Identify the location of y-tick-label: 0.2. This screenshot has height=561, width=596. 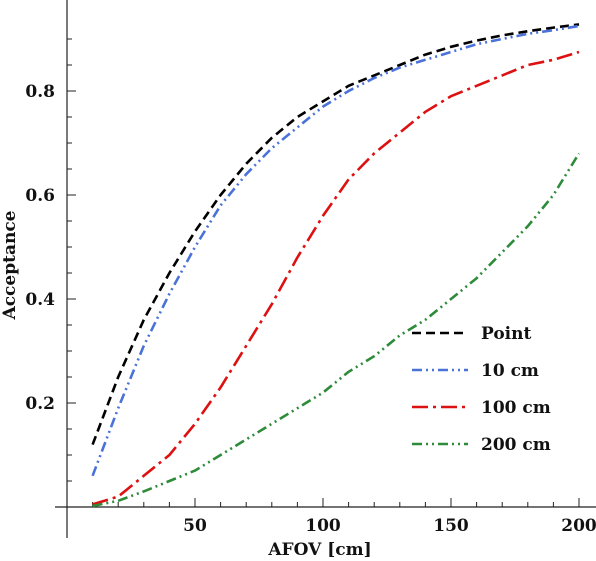
(40, 404).